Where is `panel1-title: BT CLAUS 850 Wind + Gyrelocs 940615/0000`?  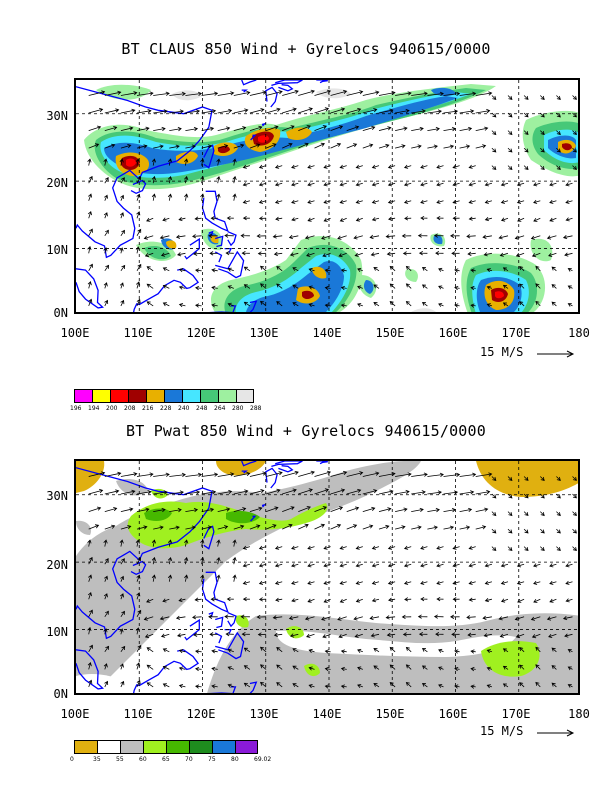
panel1-title: BT CLAUS 850 Wind + Gyrelocs 940615/0000 is located at coordinates (306, 49).